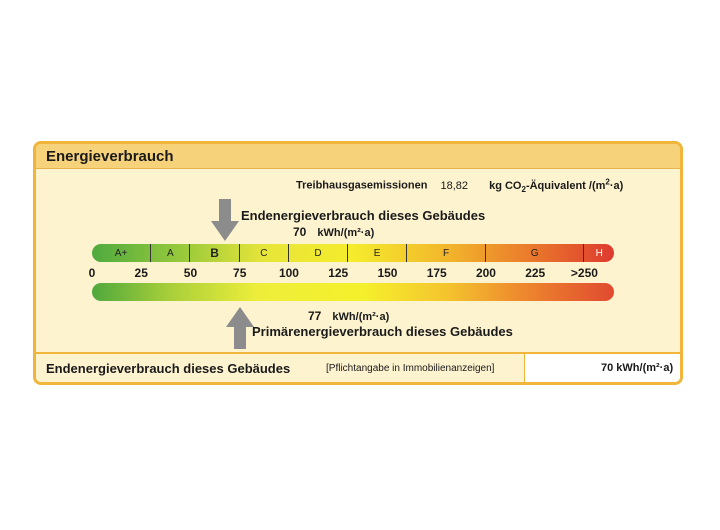 This screenshot has width=720, height=530. What do you see at coordinates (387, 273) in the screenshot?
I see `scale-tick: 150` at bounding box center [387, 273].